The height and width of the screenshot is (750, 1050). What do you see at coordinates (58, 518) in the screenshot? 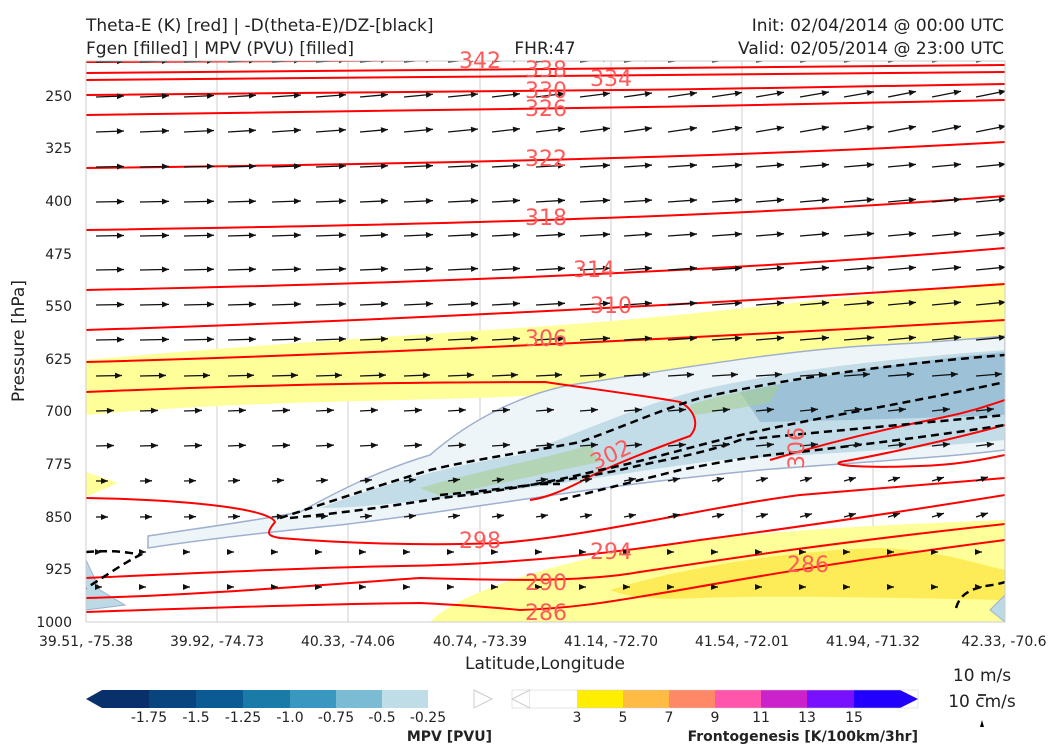
I see `y-tick-label: 850` at bounding box center [58, 518].